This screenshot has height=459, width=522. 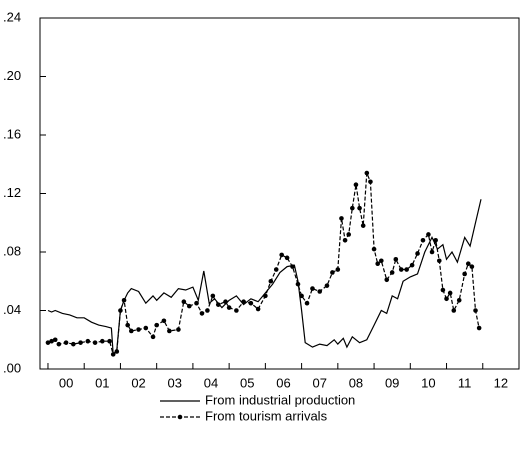 What do you see at coordinates (428, 382) in the screenshot?
I see `x-tick-label: 10` at bounding box center [428, 382].